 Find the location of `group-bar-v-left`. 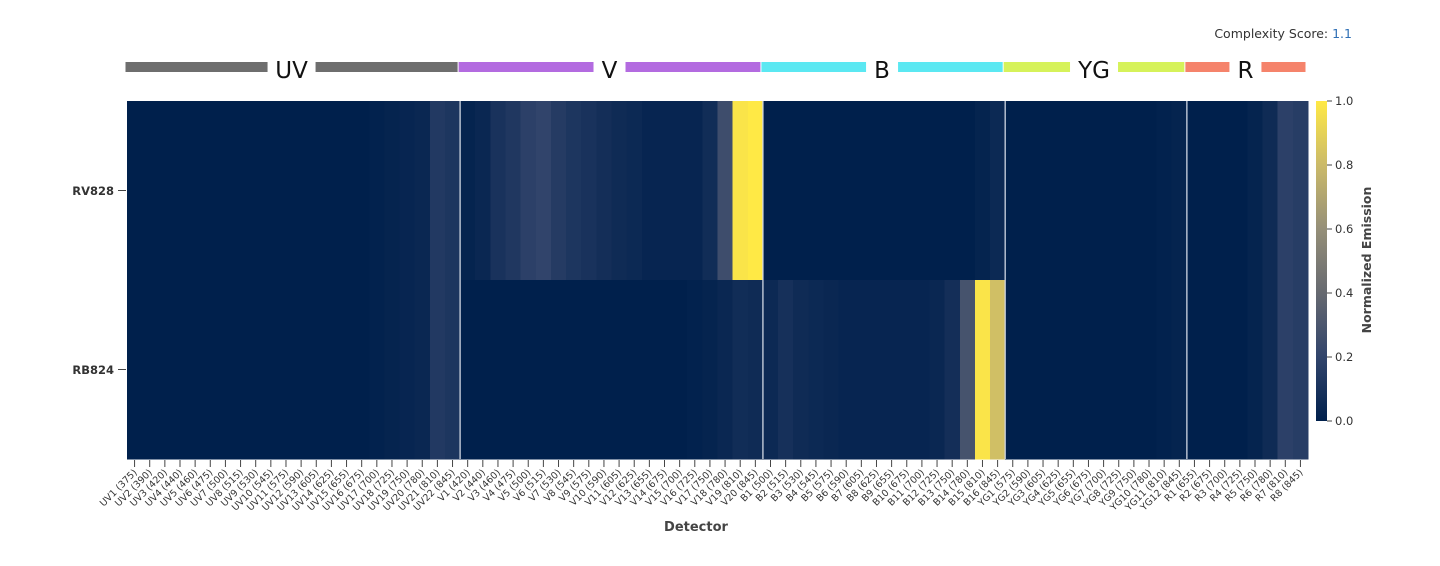

group-bar-v-left is located at coordinates (526, 67).